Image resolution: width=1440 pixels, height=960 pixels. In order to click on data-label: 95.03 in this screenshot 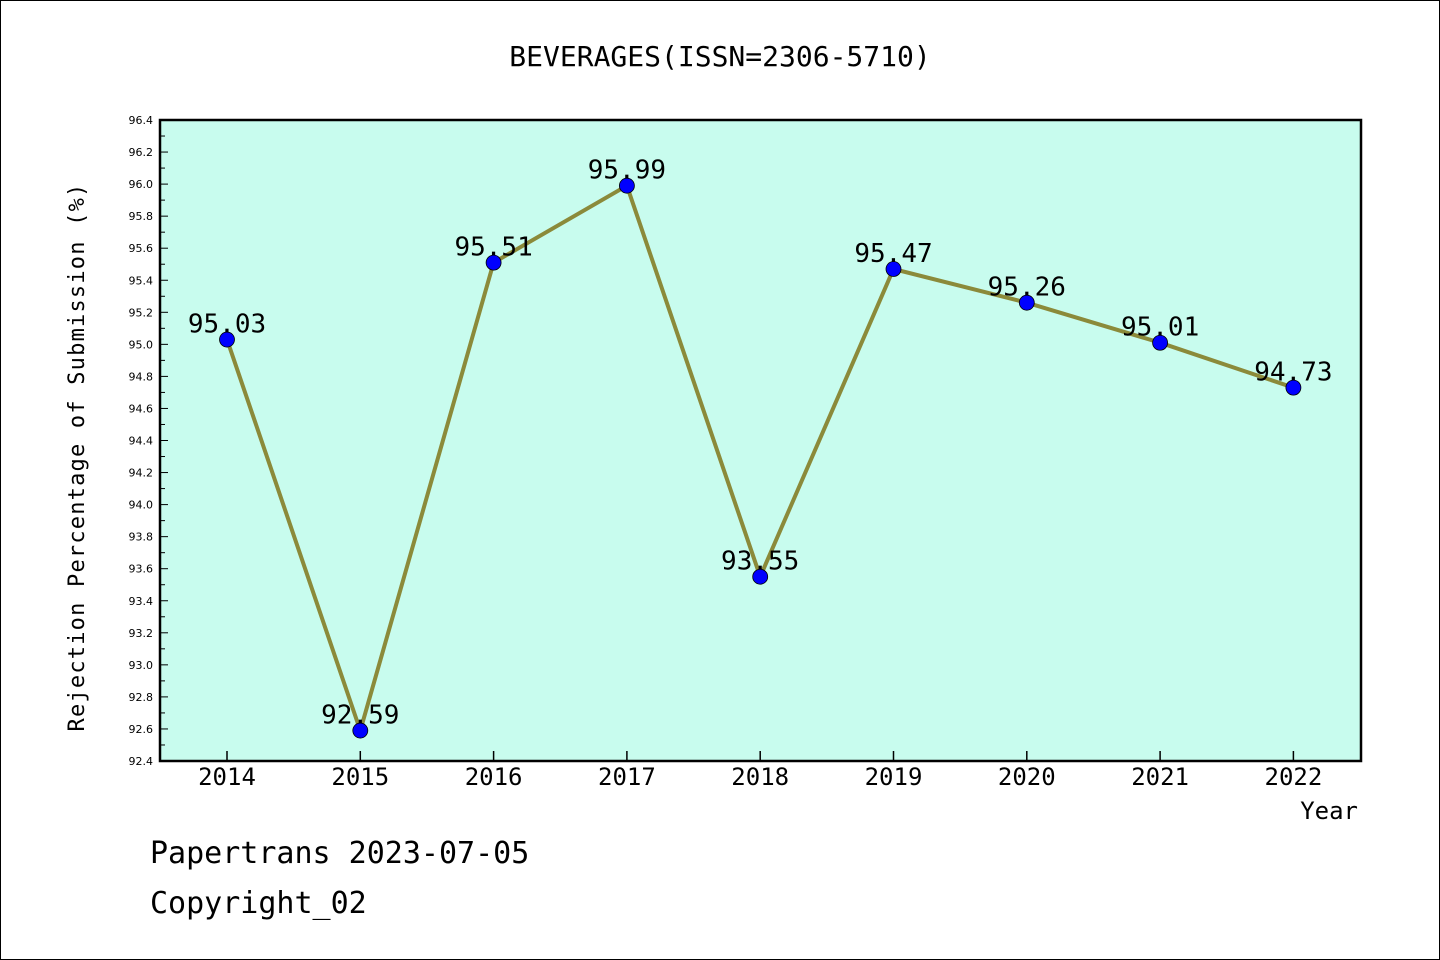, I will do `click(227, 325)`.